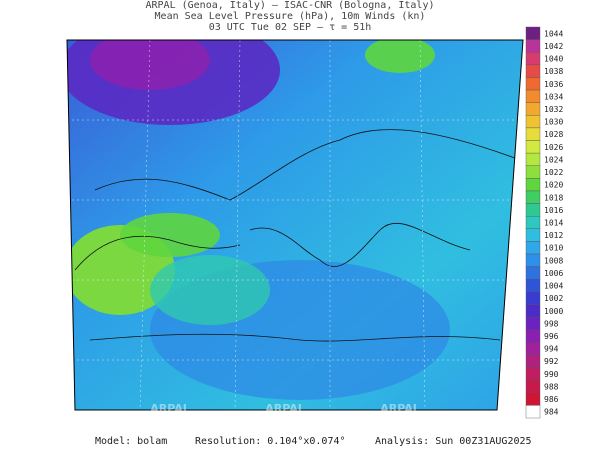 This screenshot has width=600, height=454. What do you see at coordinates (453, 441) in the screenshot?
I see `footer-analysis: Analysis: Sun 00Z31AUG2025` at bounding box center [453, 441].